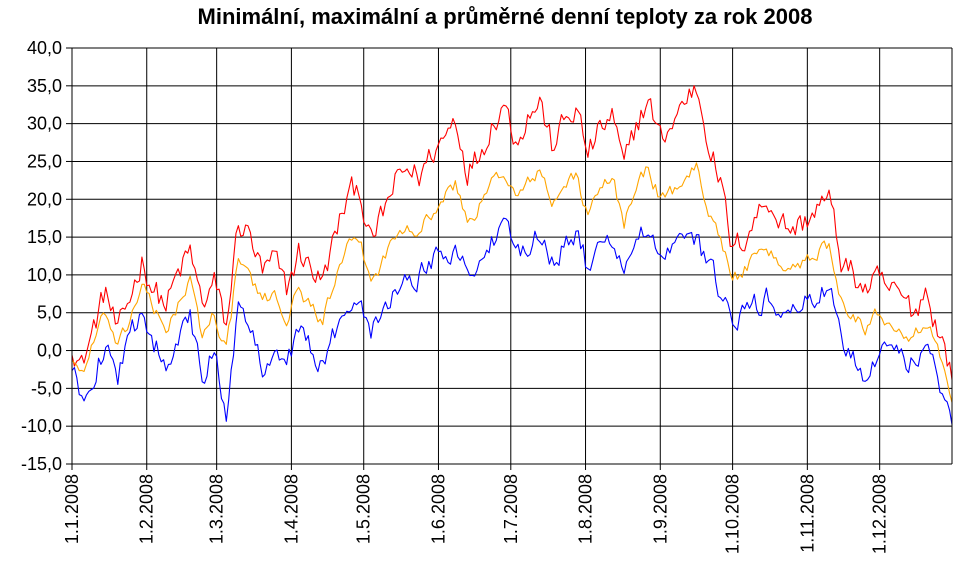 This screenshot has height=585, width=960. What do you see at coordinates (44, 161) in the screenshot?
I see `y-tick-label: 25,0` at bounding box center [44, 161].